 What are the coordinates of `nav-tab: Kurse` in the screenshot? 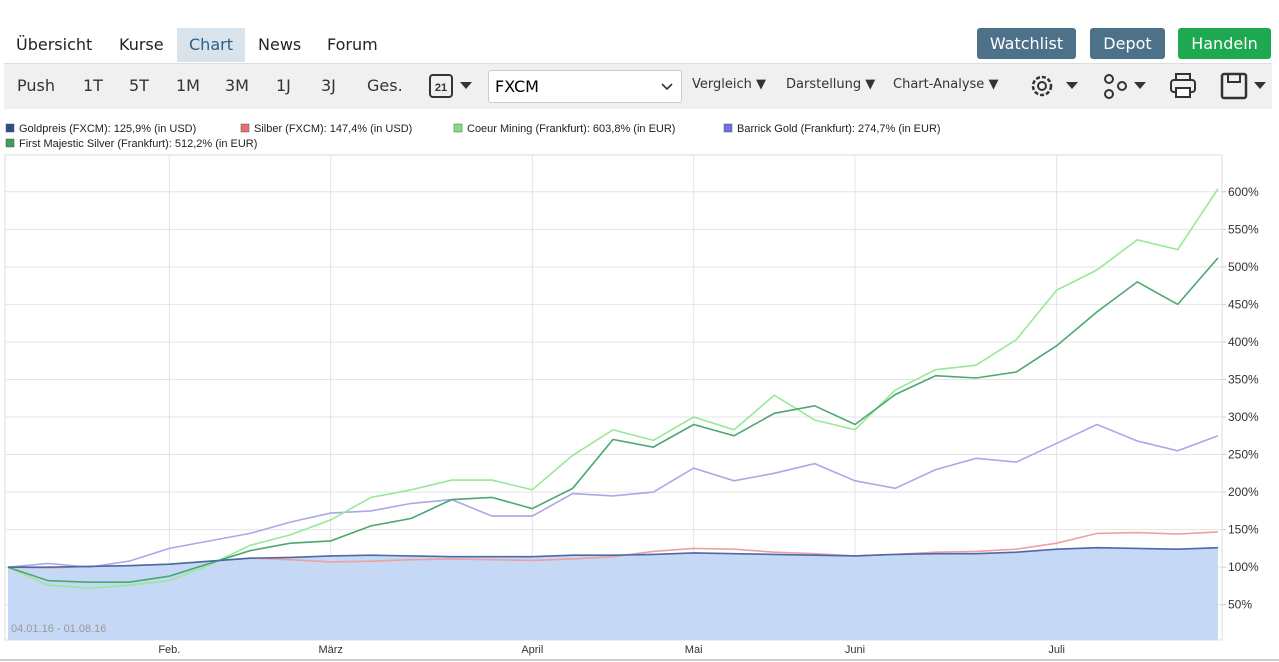 It's located at (141, 44).